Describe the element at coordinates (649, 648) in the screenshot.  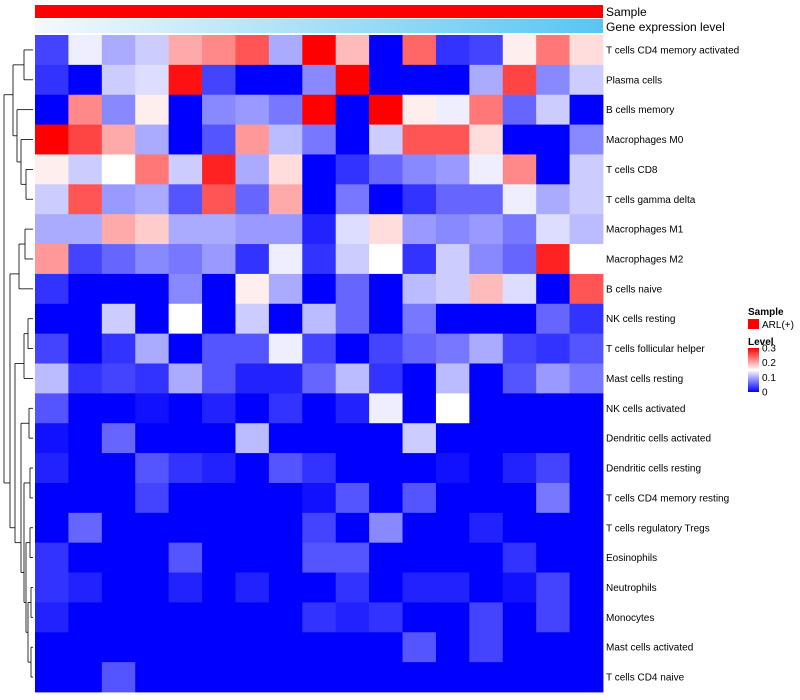
I see `row-label: Mast cells activated` at that location.